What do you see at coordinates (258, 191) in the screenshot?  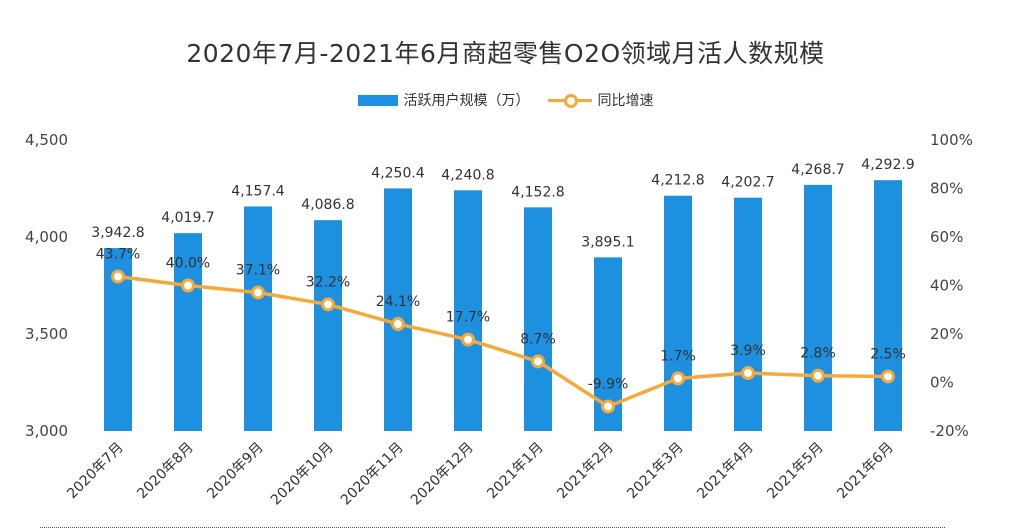 I see `bar-value-label: 4,157.4` at bounding box center [258, 191].